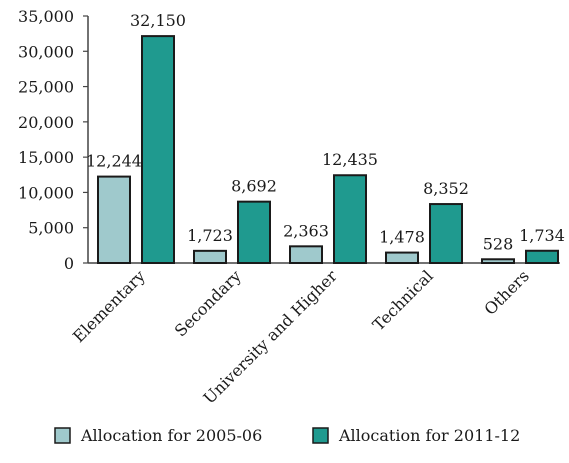 The image size is (569, 463). What do you see at coordinates (542, 235) in the screenshot?
I see `data-label: 1,734` at bounding box center [542, 235].